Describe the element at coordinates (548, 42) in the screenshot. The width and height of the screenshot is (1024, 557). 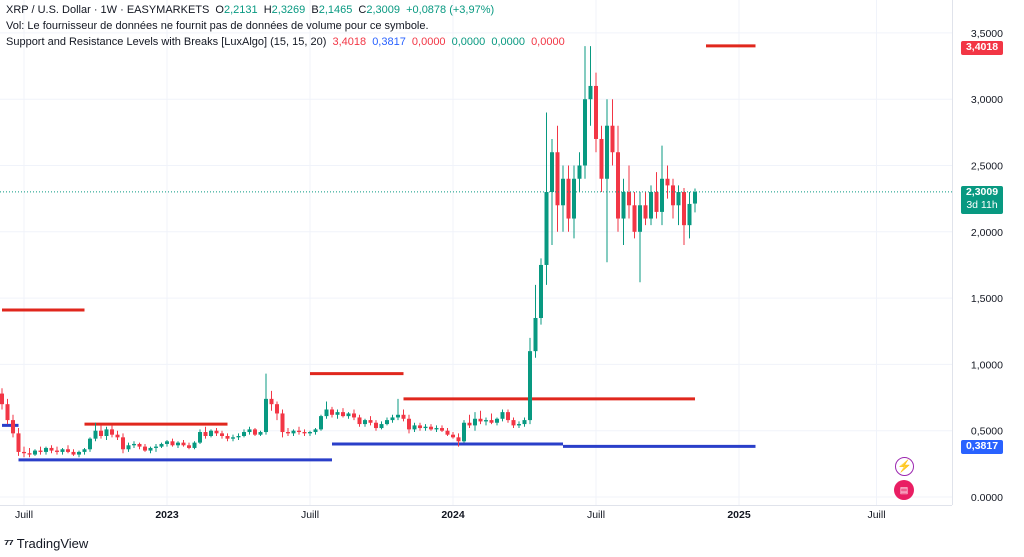
I see `indicator-value-6: 0,0000` at that location.